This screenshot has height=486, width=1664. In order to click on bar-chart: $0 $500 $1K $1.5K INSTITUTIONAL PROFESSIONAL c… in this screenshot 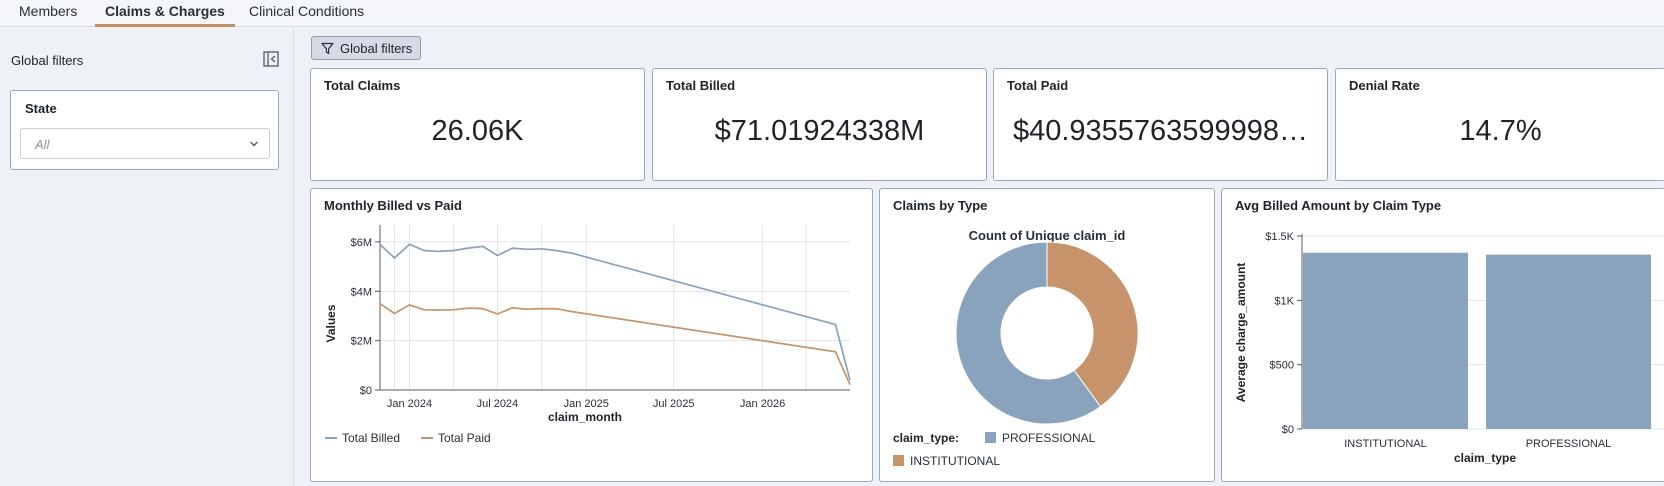, I will do `click(1449, 348)`.